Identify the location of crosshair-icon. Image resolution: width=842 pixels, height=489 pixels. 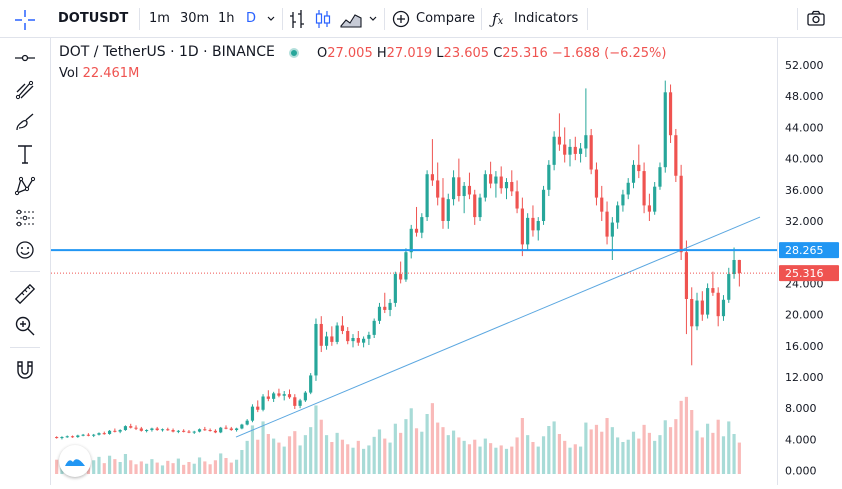
(25, 20).